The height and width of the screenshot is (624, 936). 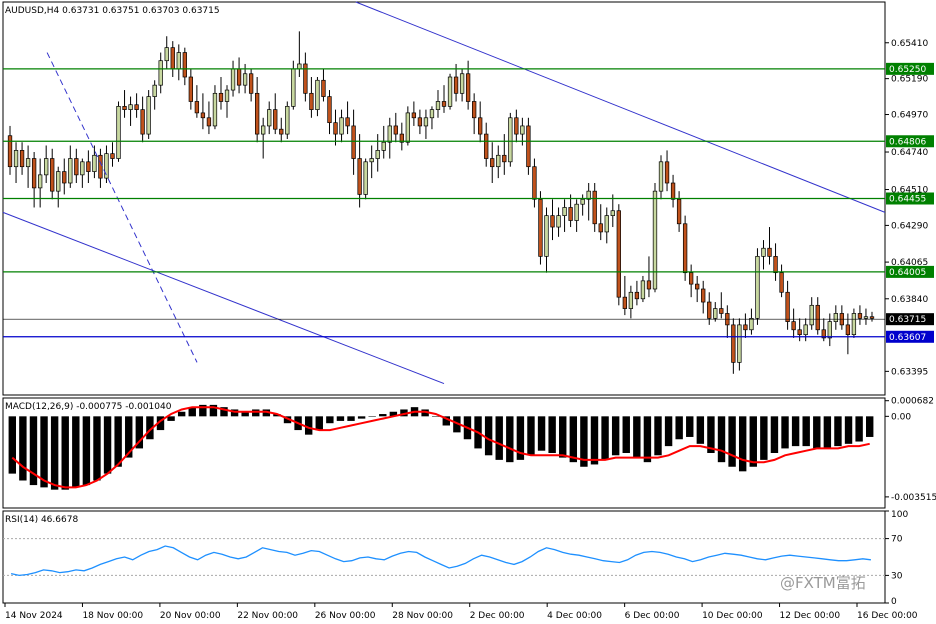 What do you see at coordinates (909, 372) in the screenshot?
I see `price-tick-label: 0.63395` at bounding box center [909, 372].